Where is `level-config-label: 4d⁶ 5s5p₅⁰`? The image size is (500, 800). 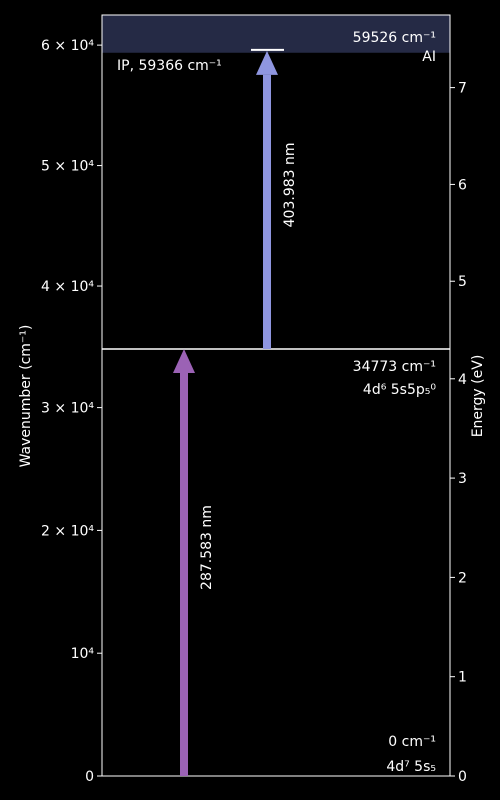 level-config-label: 4d⁶ 5s5p₅⁰ is located at coordinates (399, 390).